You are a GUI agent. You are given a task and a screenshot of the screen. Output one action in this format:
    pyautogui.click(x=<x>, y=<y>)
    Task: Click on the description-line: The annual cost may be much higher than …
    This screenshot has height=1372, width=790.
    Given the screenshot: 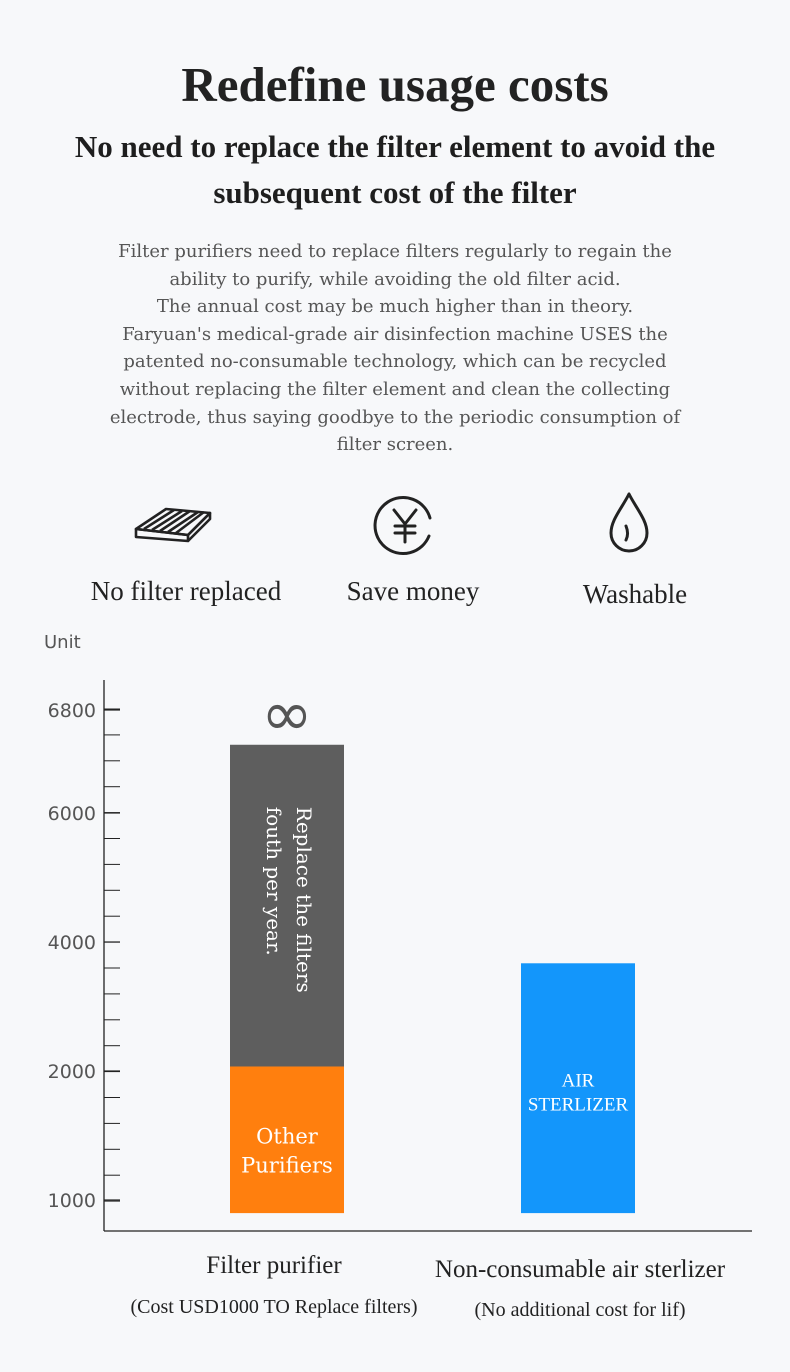 What is the action you would take?
    pyautogui.click(x=395, y=307)
    